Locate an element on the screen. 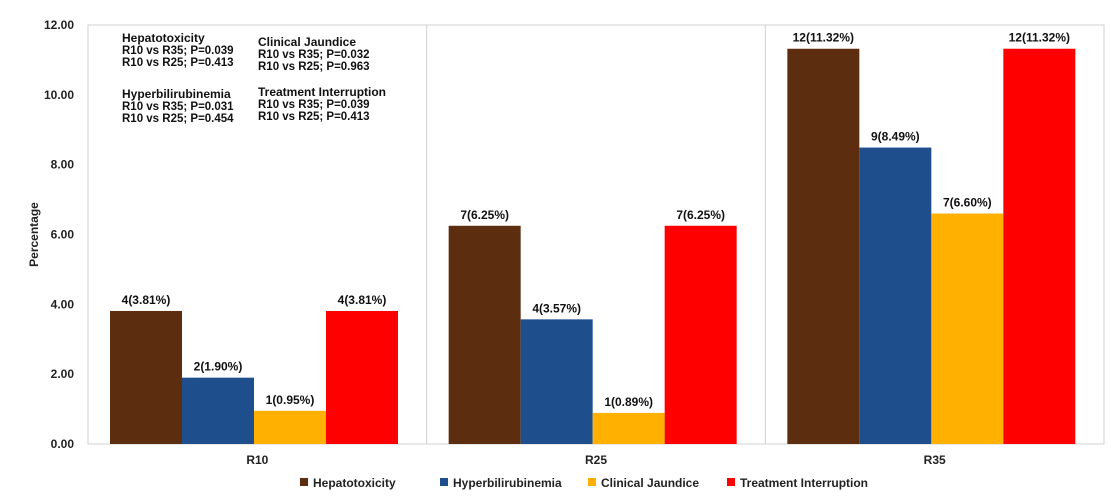 The width and height of the screenshot is (1111, 504). legend-label: Hepatotoxicity is located at coordinates (354, 483).